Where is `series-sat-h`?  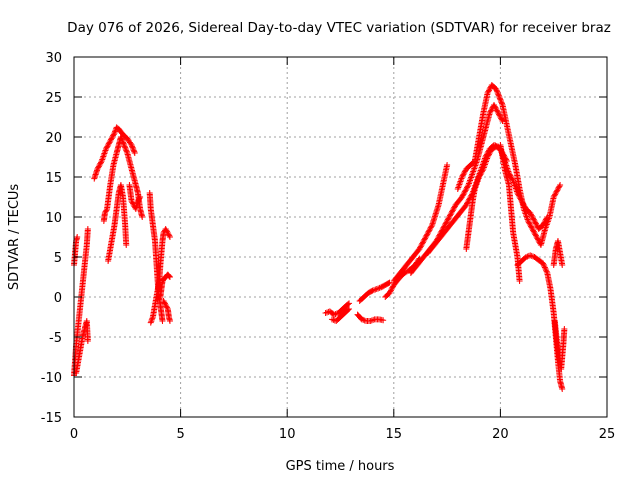 series-sat-h is located at coordinates (156, 257).